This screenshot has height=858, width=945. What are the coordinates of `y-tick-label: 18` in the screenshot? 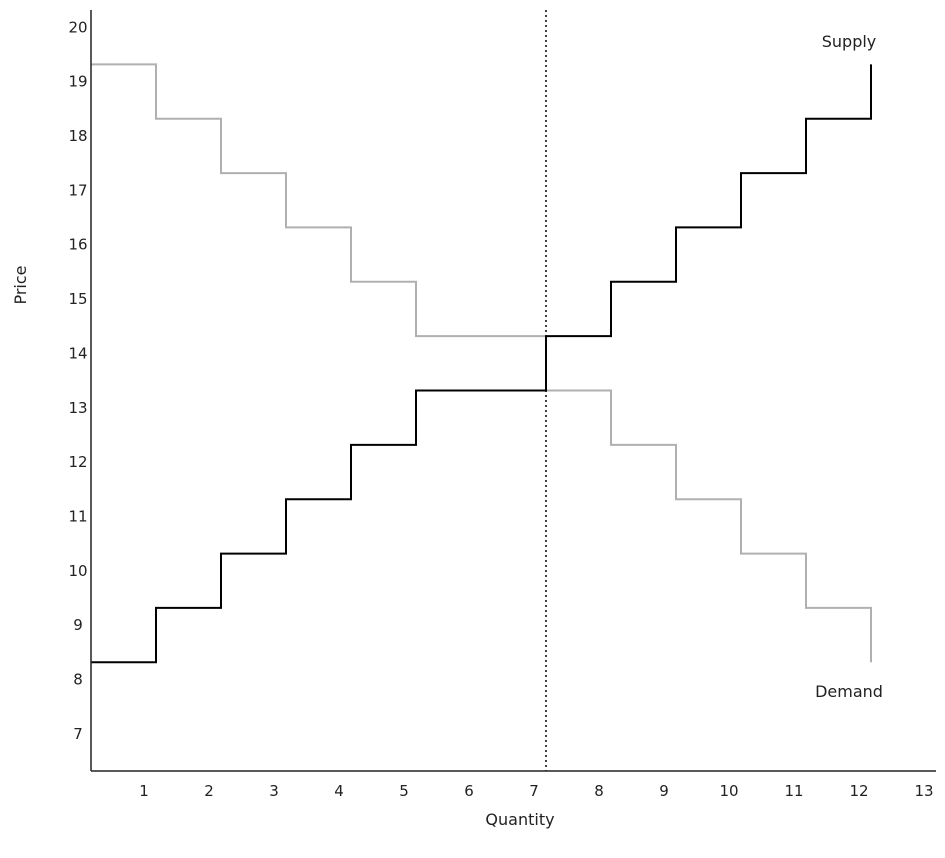 It's located at (77, 136).